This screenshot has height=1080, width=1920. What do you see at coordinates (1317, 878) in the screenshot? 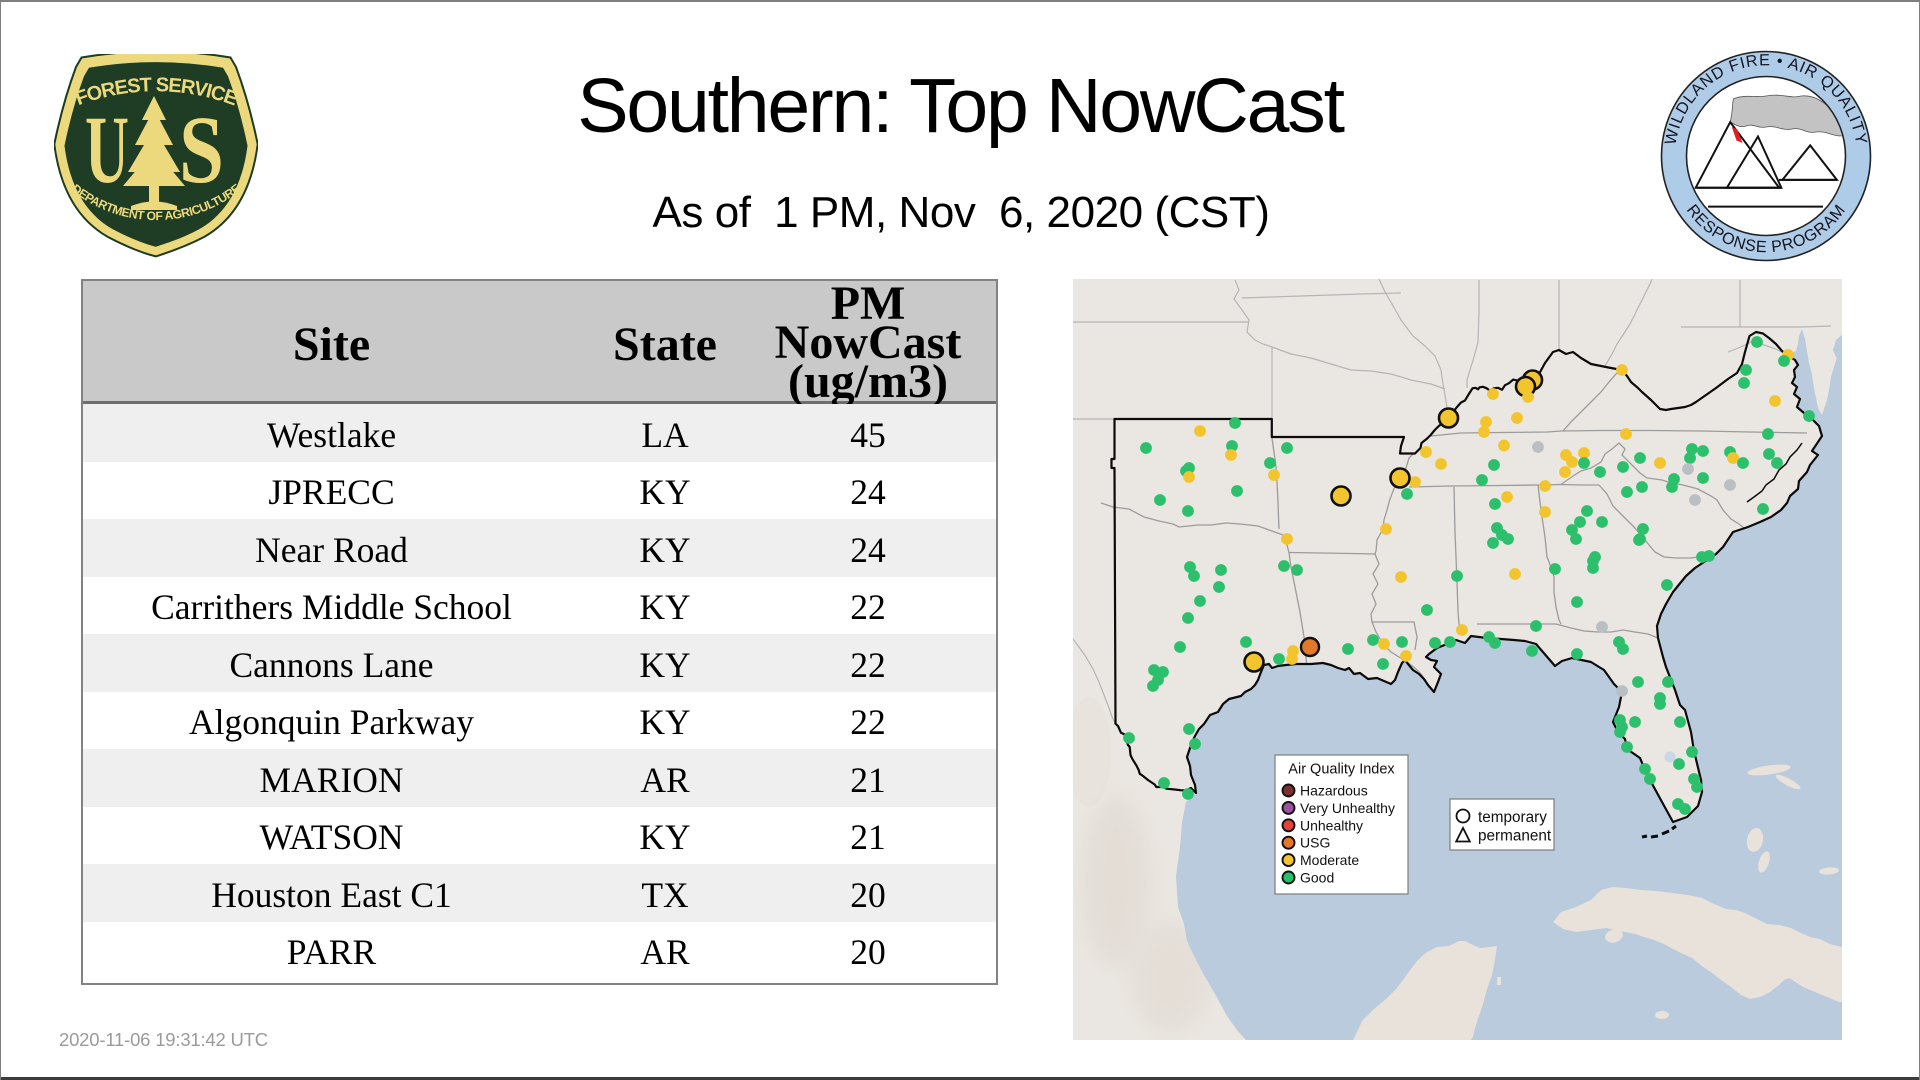
I see `svg-text: Good` at bounding box center [1317, 878].